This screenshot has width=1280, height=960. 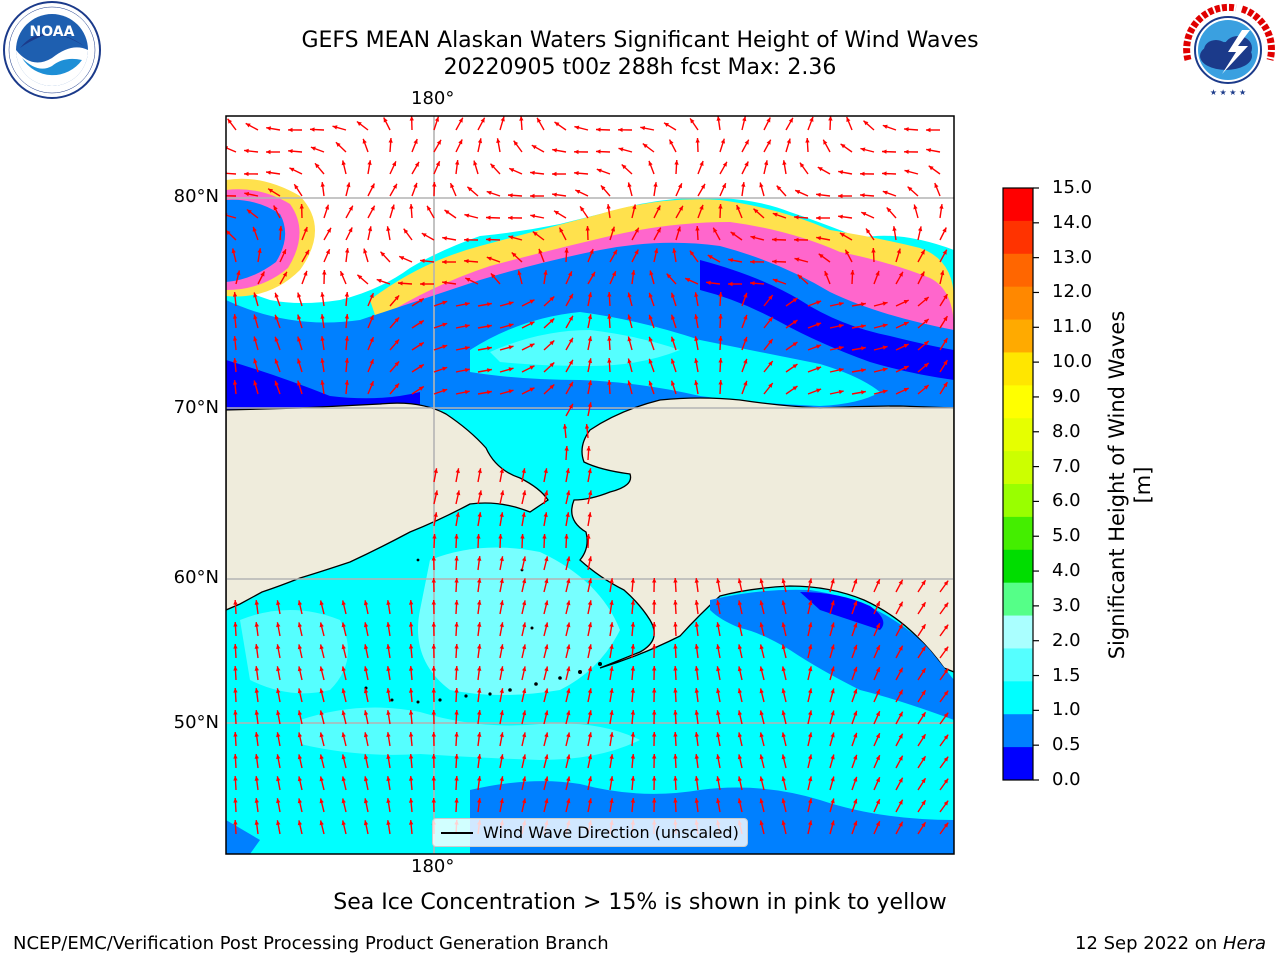 What do you see at coordinates (196, 577) in the screenshot?
I see `lat-label-60: 60°N` at bounding box center [196, 577].